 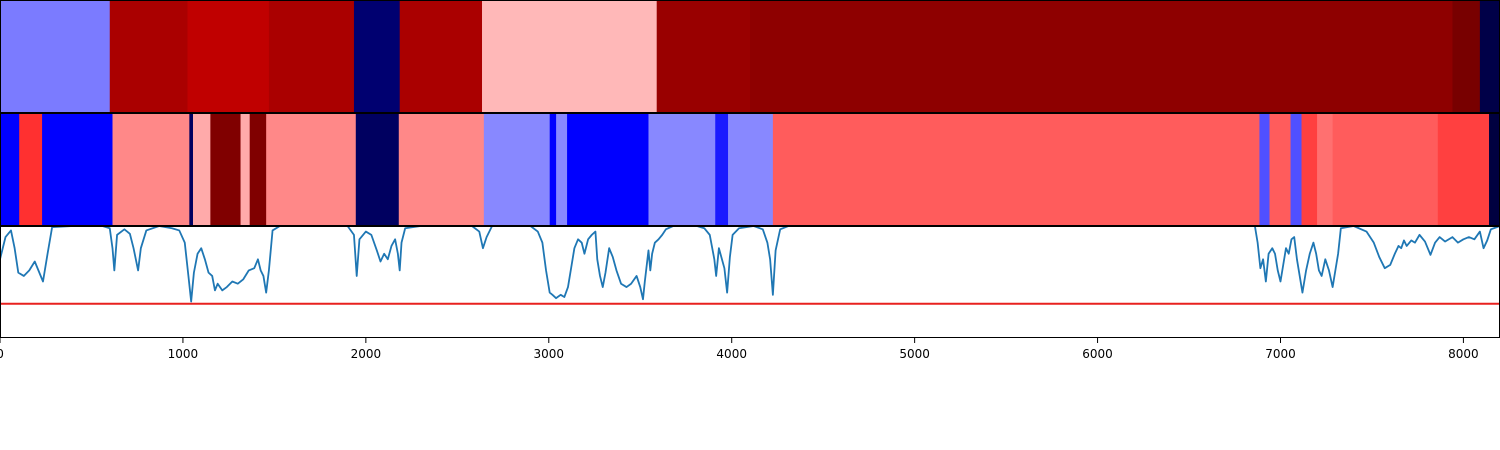 What do you see at coordinates (1280, 354) in the screenshot?
I see `x-tick-label-7000: 7000` at bounding box center [1280, 354].